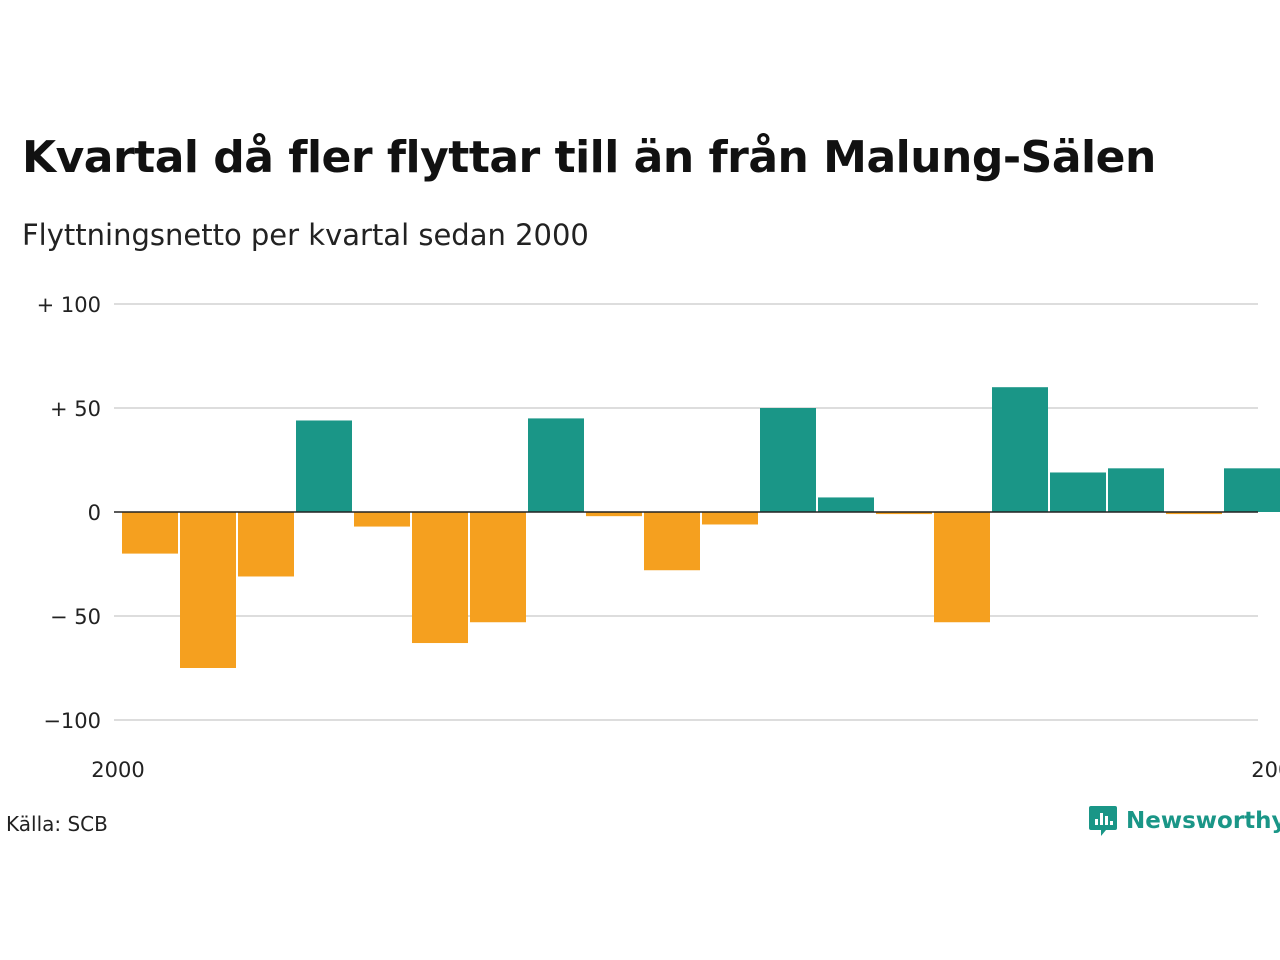 The width and height of the screenshot is (1280, 960). I want to click on chart-subtitle: Flyttningsnetto per kvartal sedan 2000, so click(305, 235).